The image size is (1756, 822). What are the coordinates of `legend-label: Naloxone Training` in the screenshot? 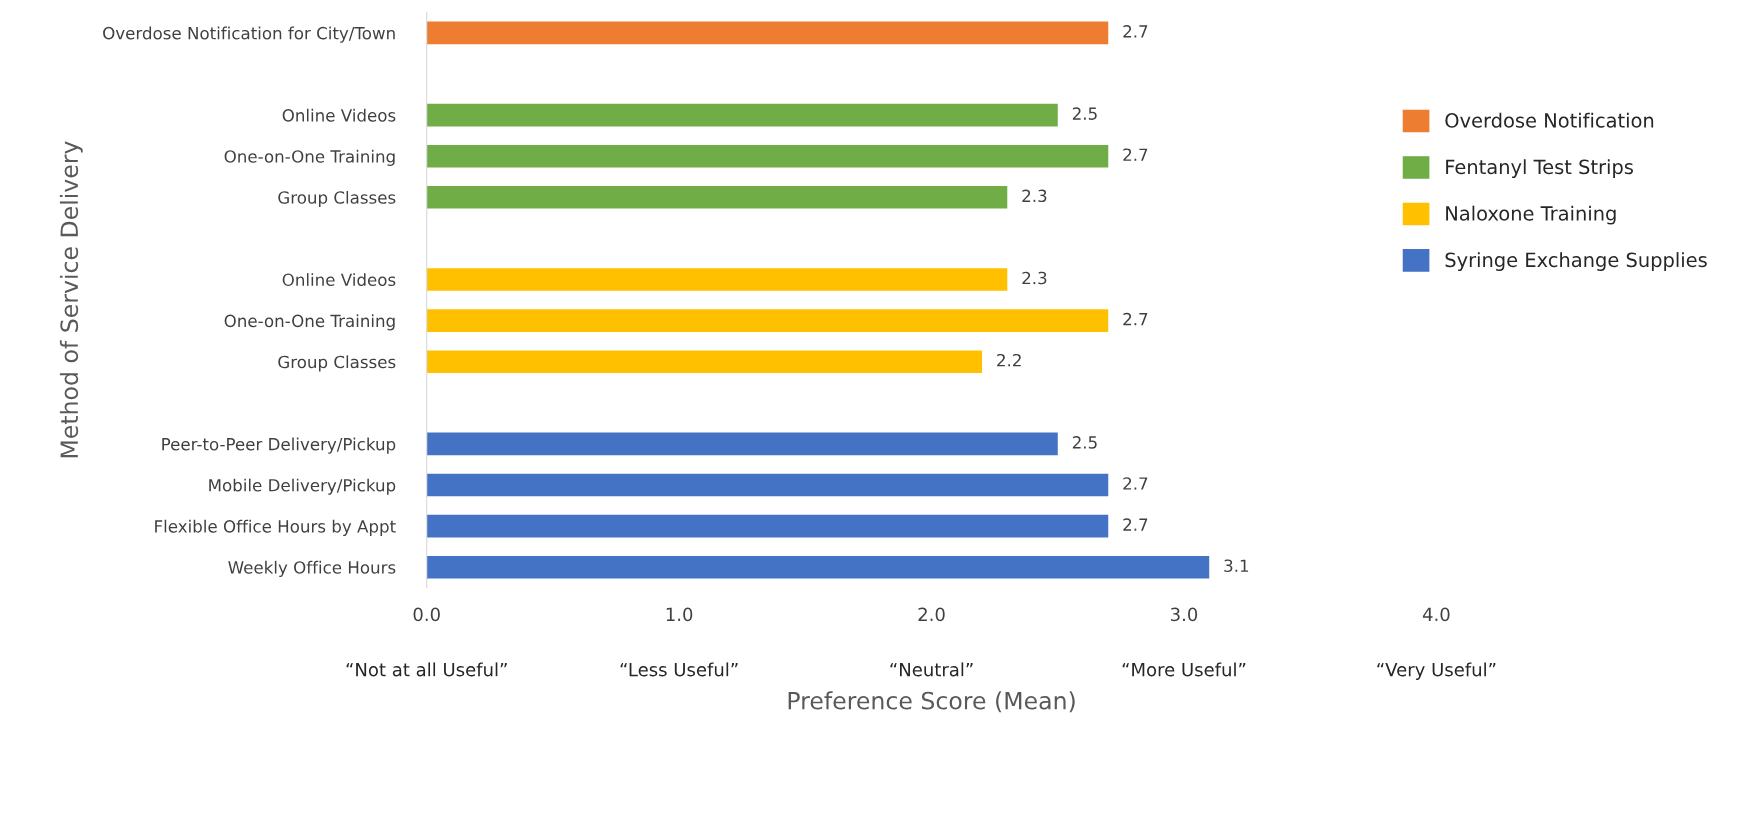 It's located at (1531, 215).